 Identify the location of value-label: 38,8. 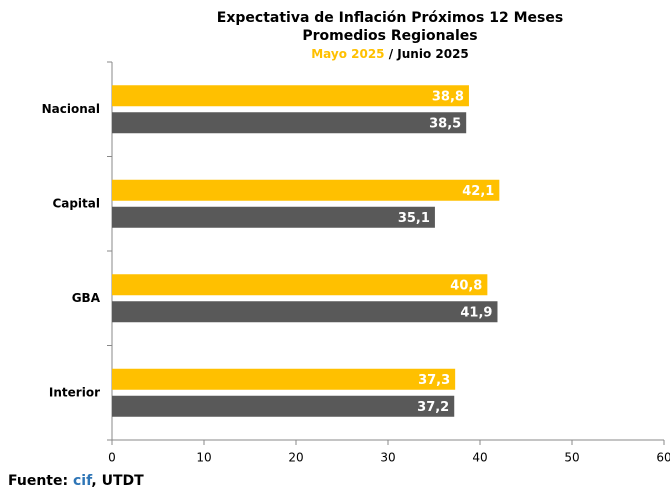
(448, 96).